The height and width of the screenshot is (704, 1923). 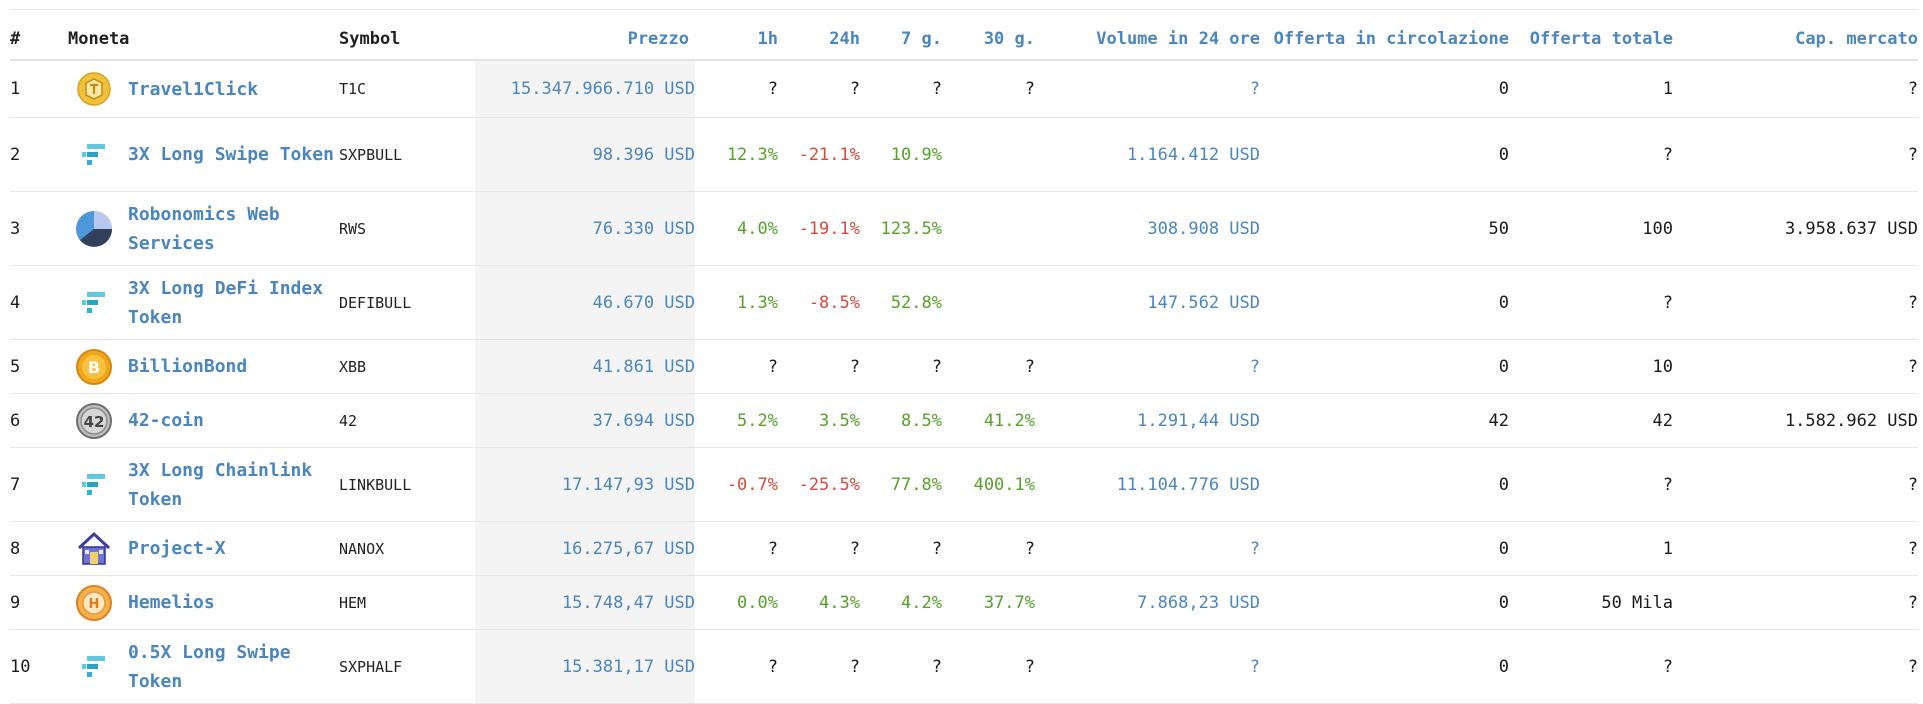 I want to click on 42coin-logo-icon: 42, so click(x=94, y=421).